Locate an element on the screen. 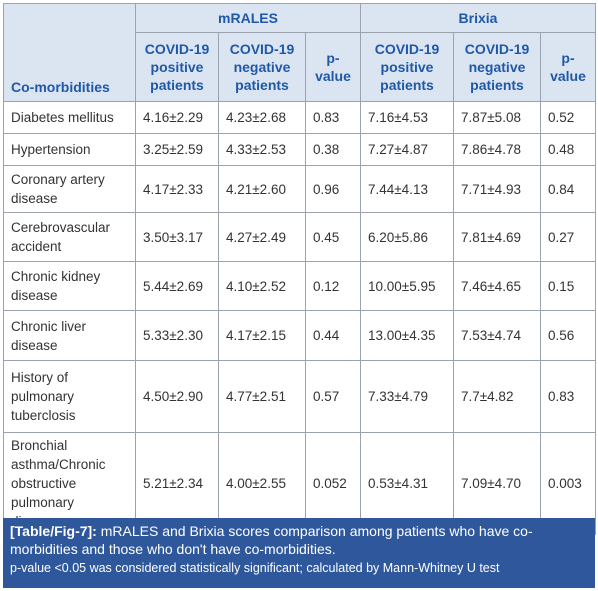  header-cell: Co-morbidities is located at coordinates (69, 52).